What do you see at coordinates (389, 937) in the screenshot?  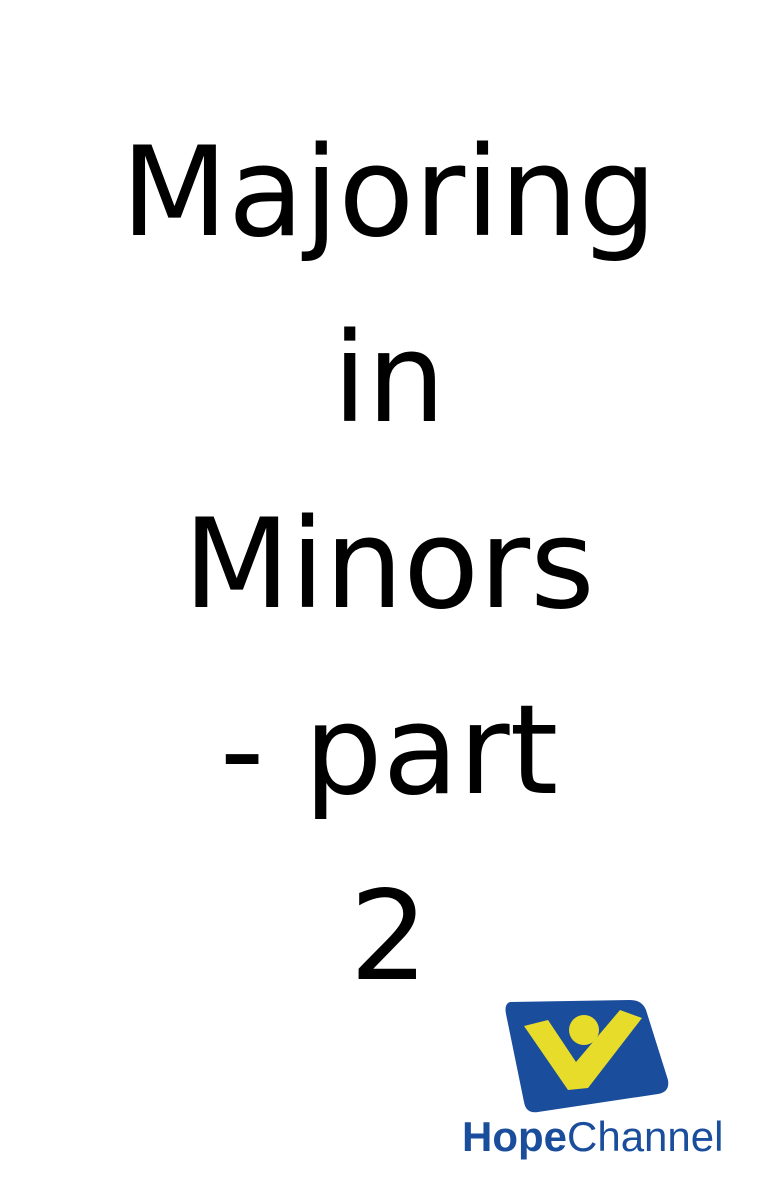 I see `title-line-5: 2` at bounding box center [389, 937].